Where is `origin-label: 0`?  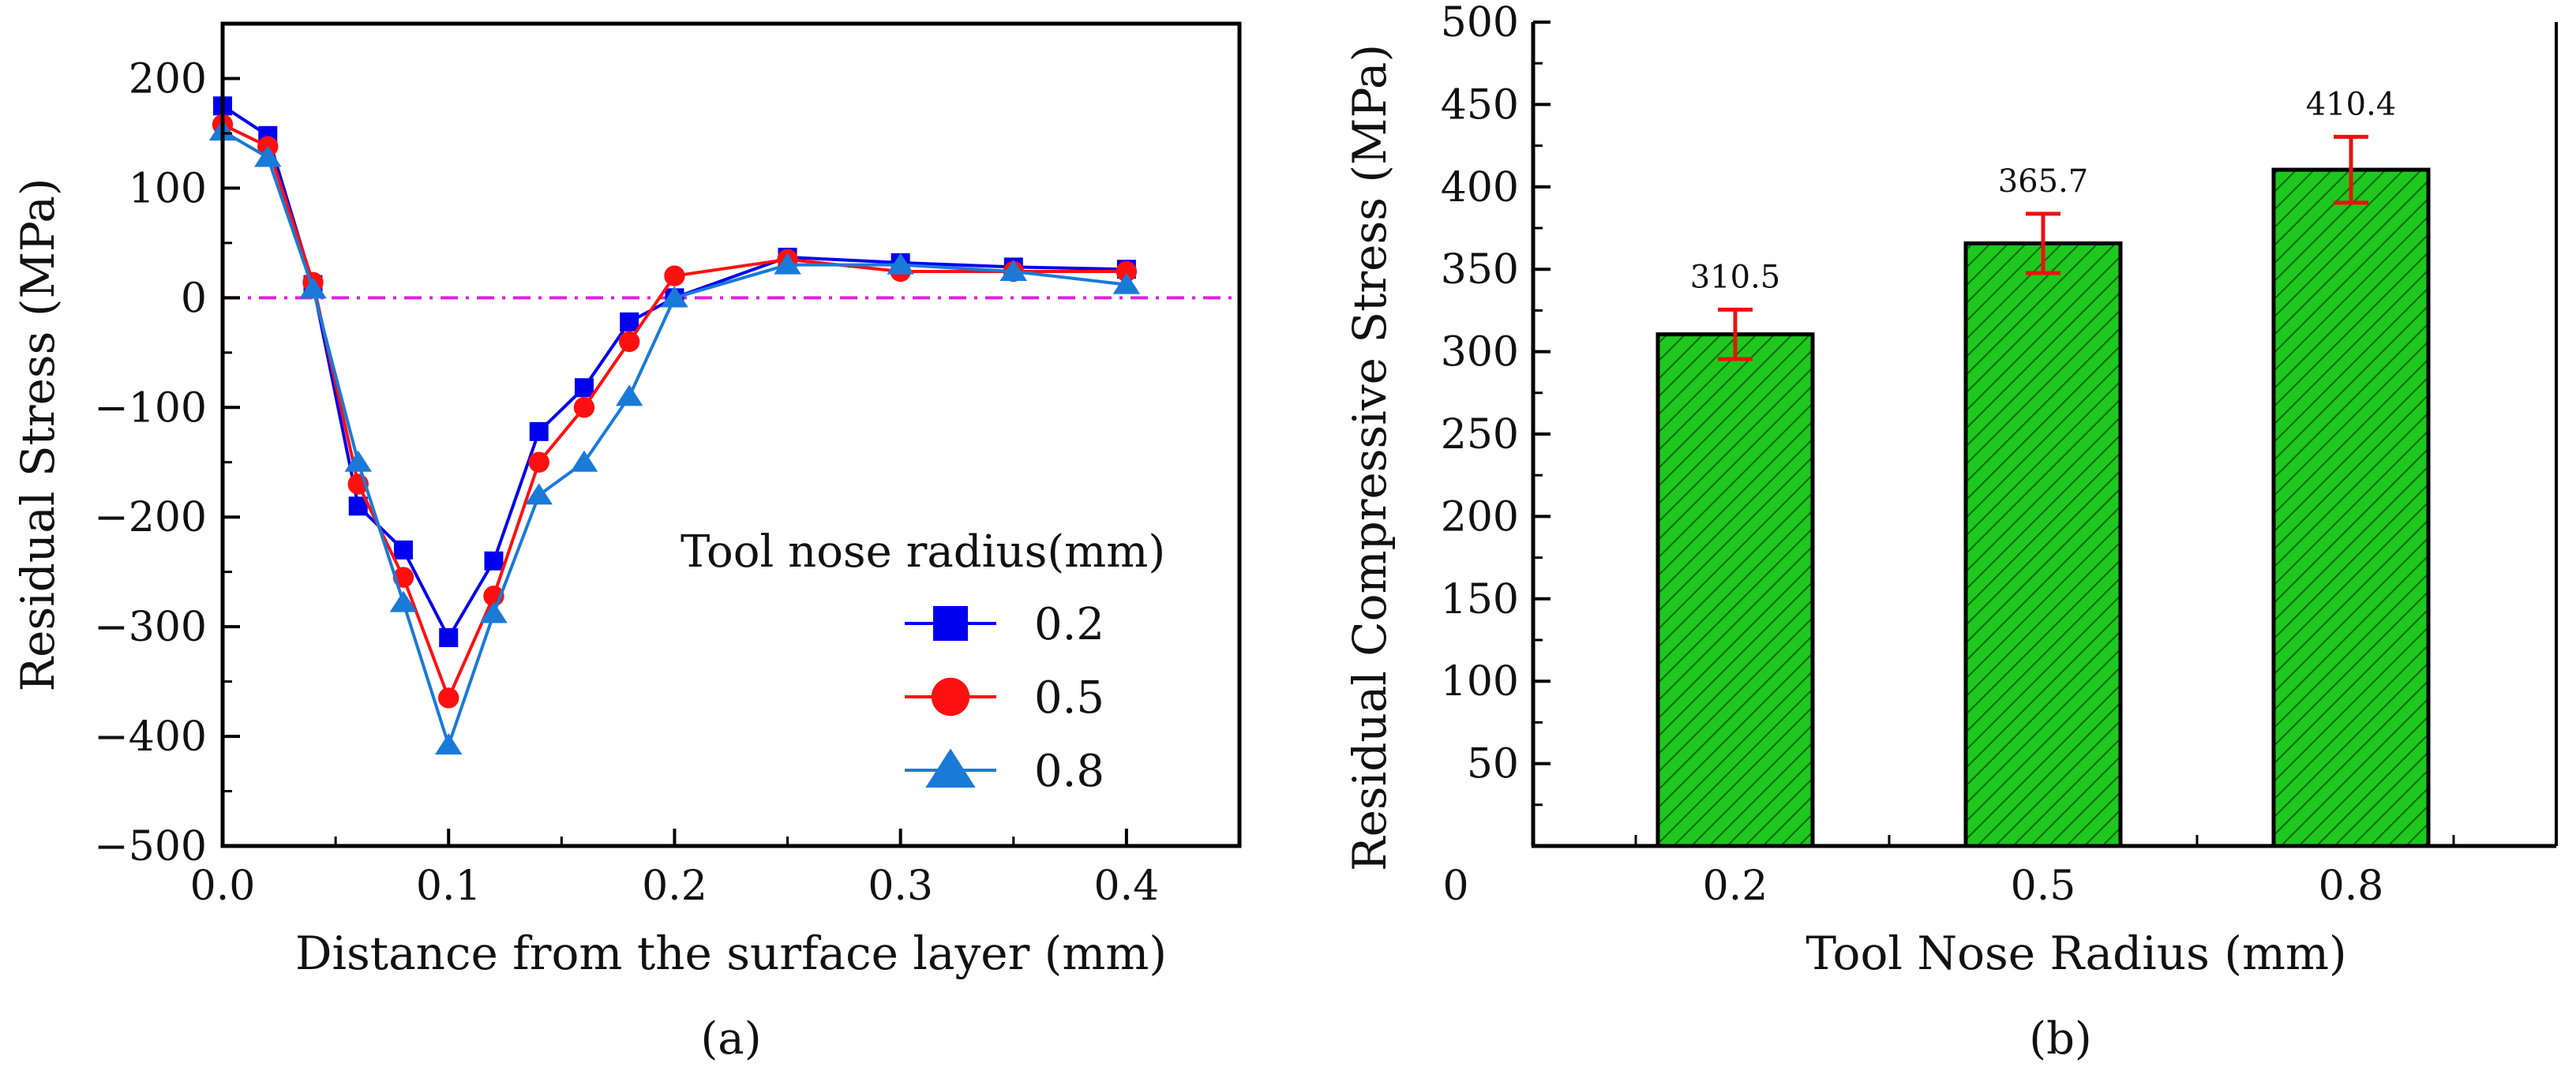
origin-label: 0 is located at coordinates (1455, 886).